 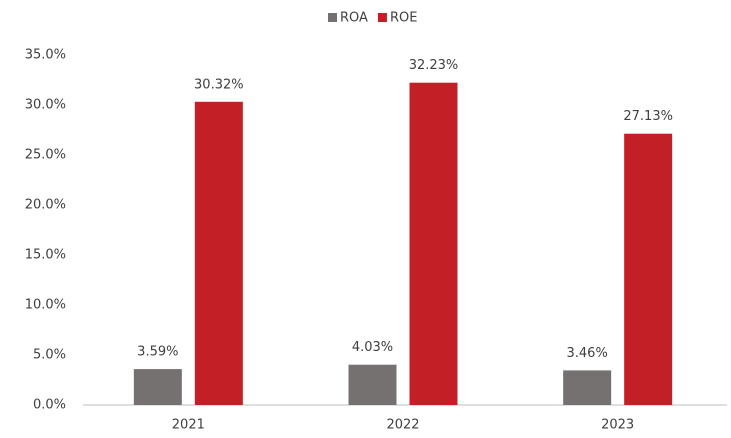 What do you see at coordinates (45, 255) in the screenshot?
I see `y-tick-label: 15.0%` at bounding box center [45, 255].